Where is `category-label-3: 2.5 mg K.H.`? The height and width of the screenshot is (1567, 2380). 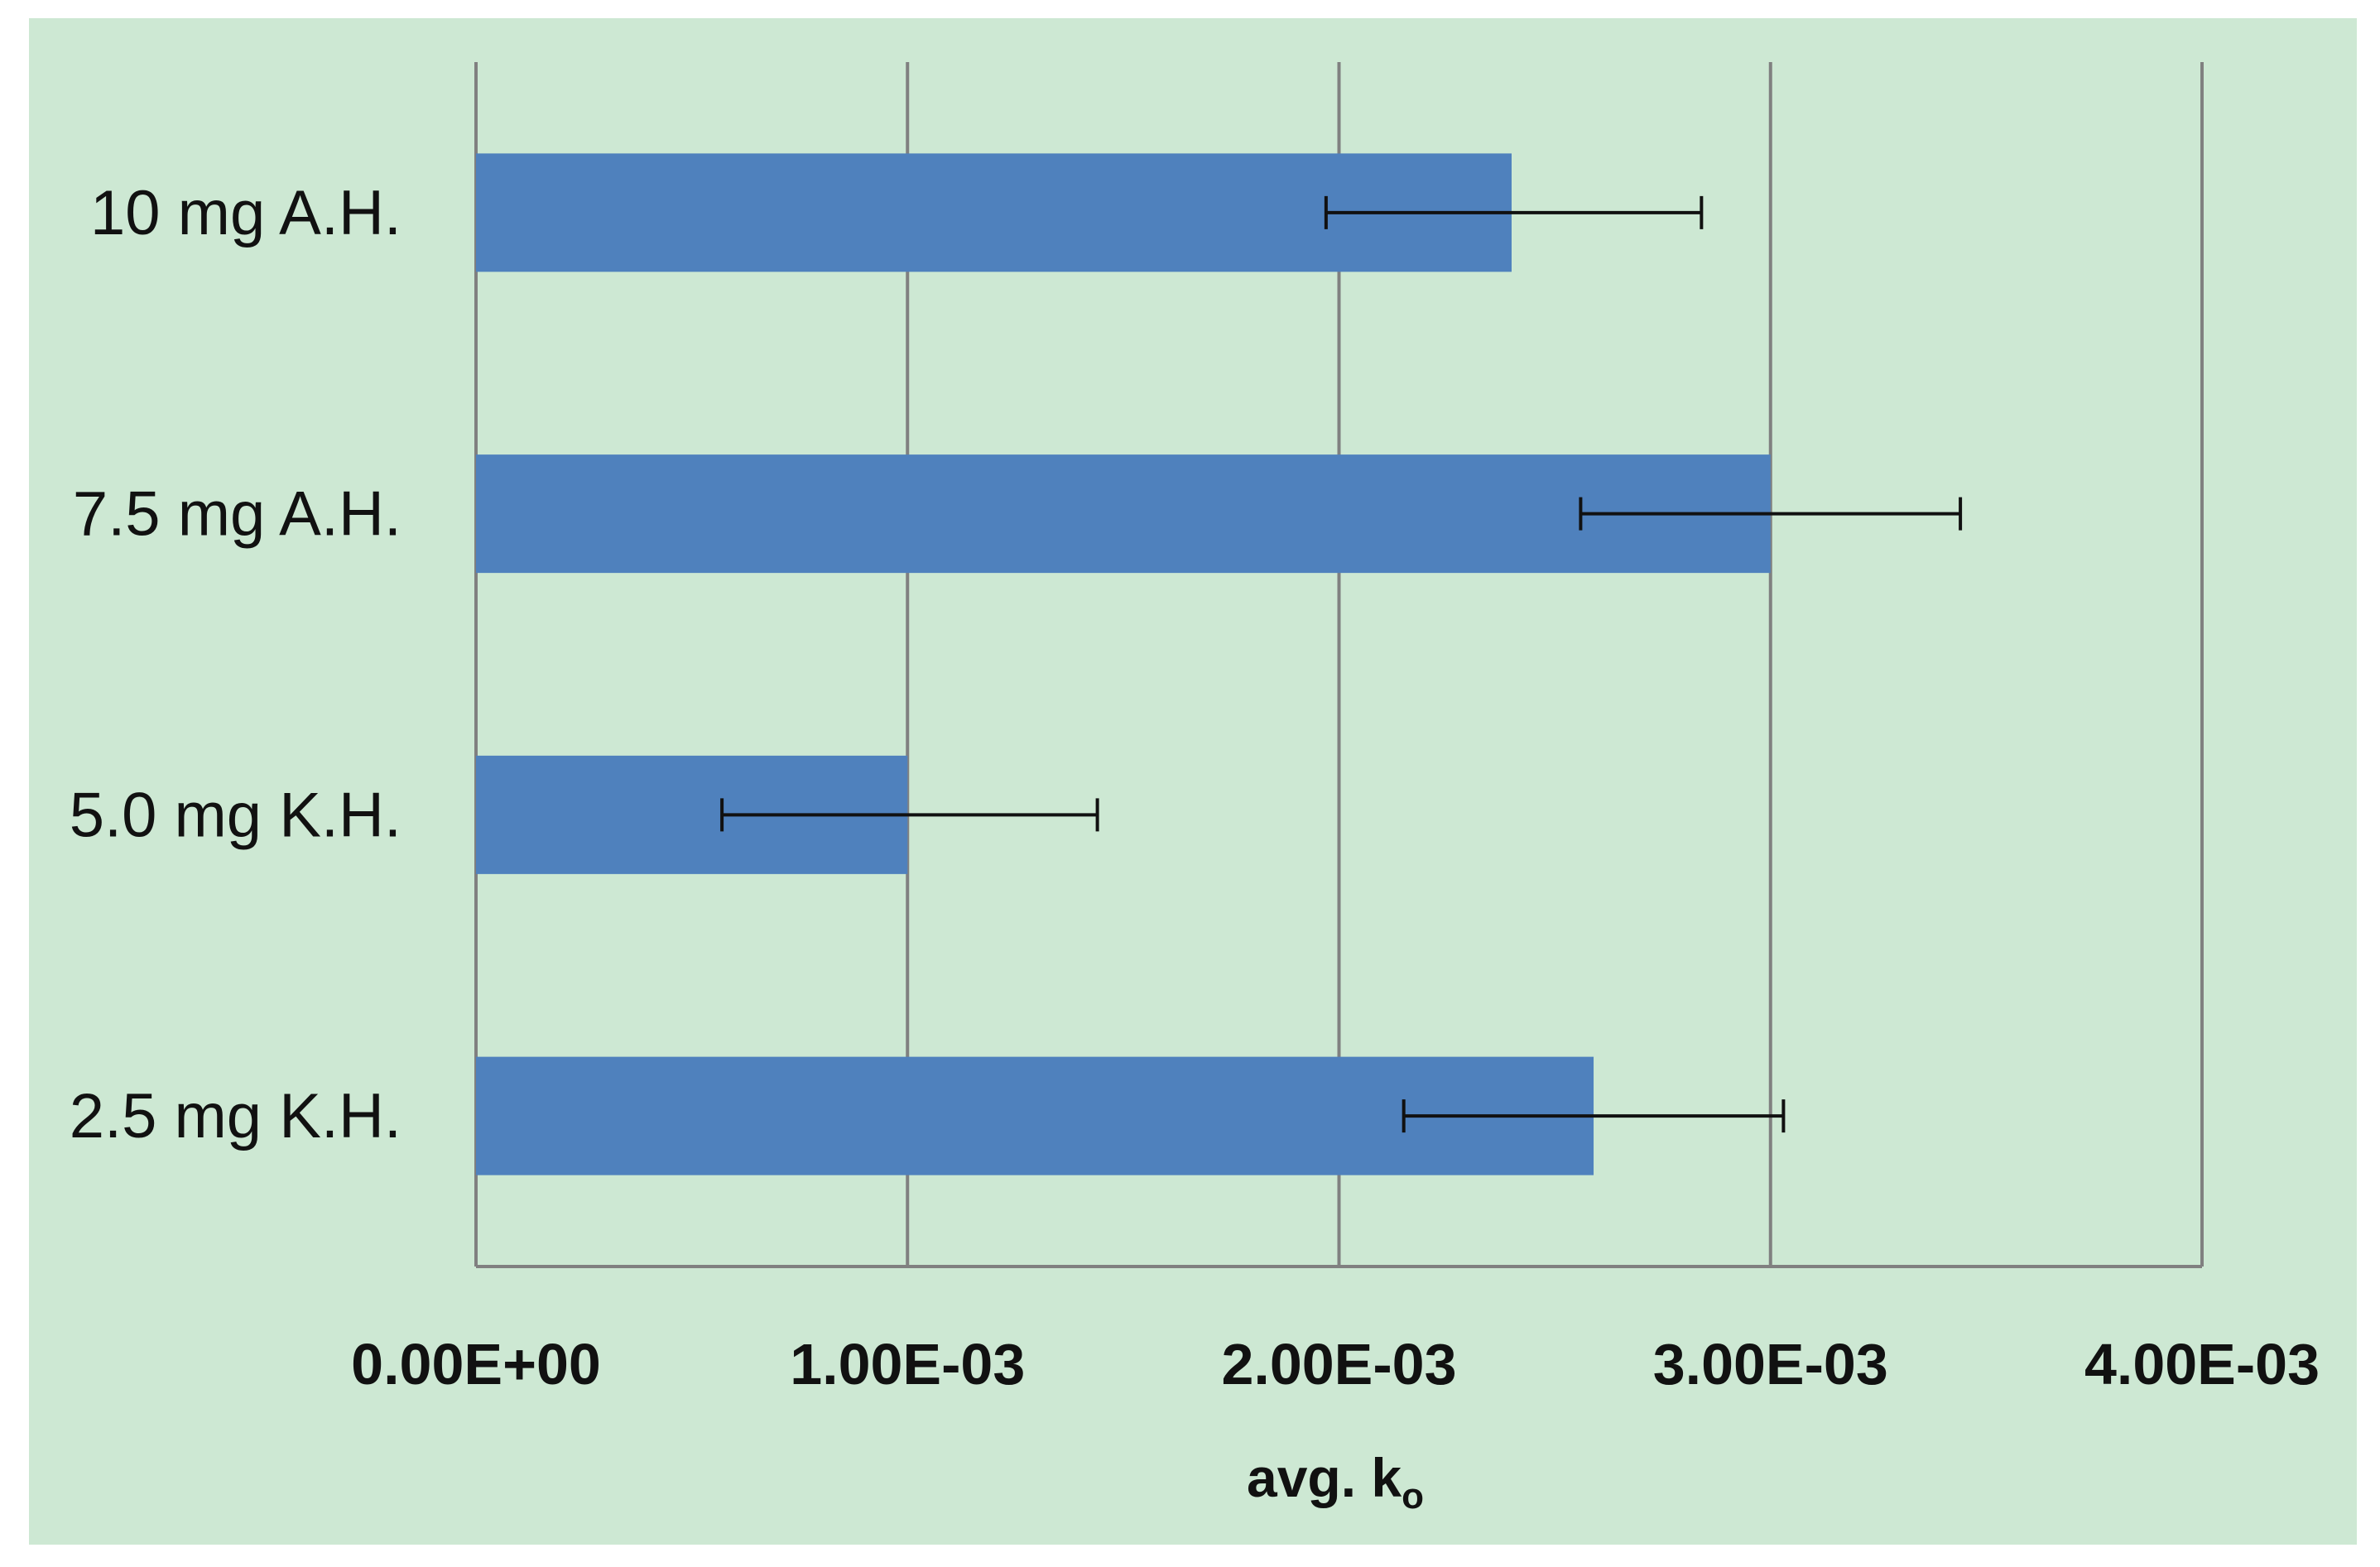 category-label-3: 2.5 mg K.H. is located at coordinates (235, 1116).